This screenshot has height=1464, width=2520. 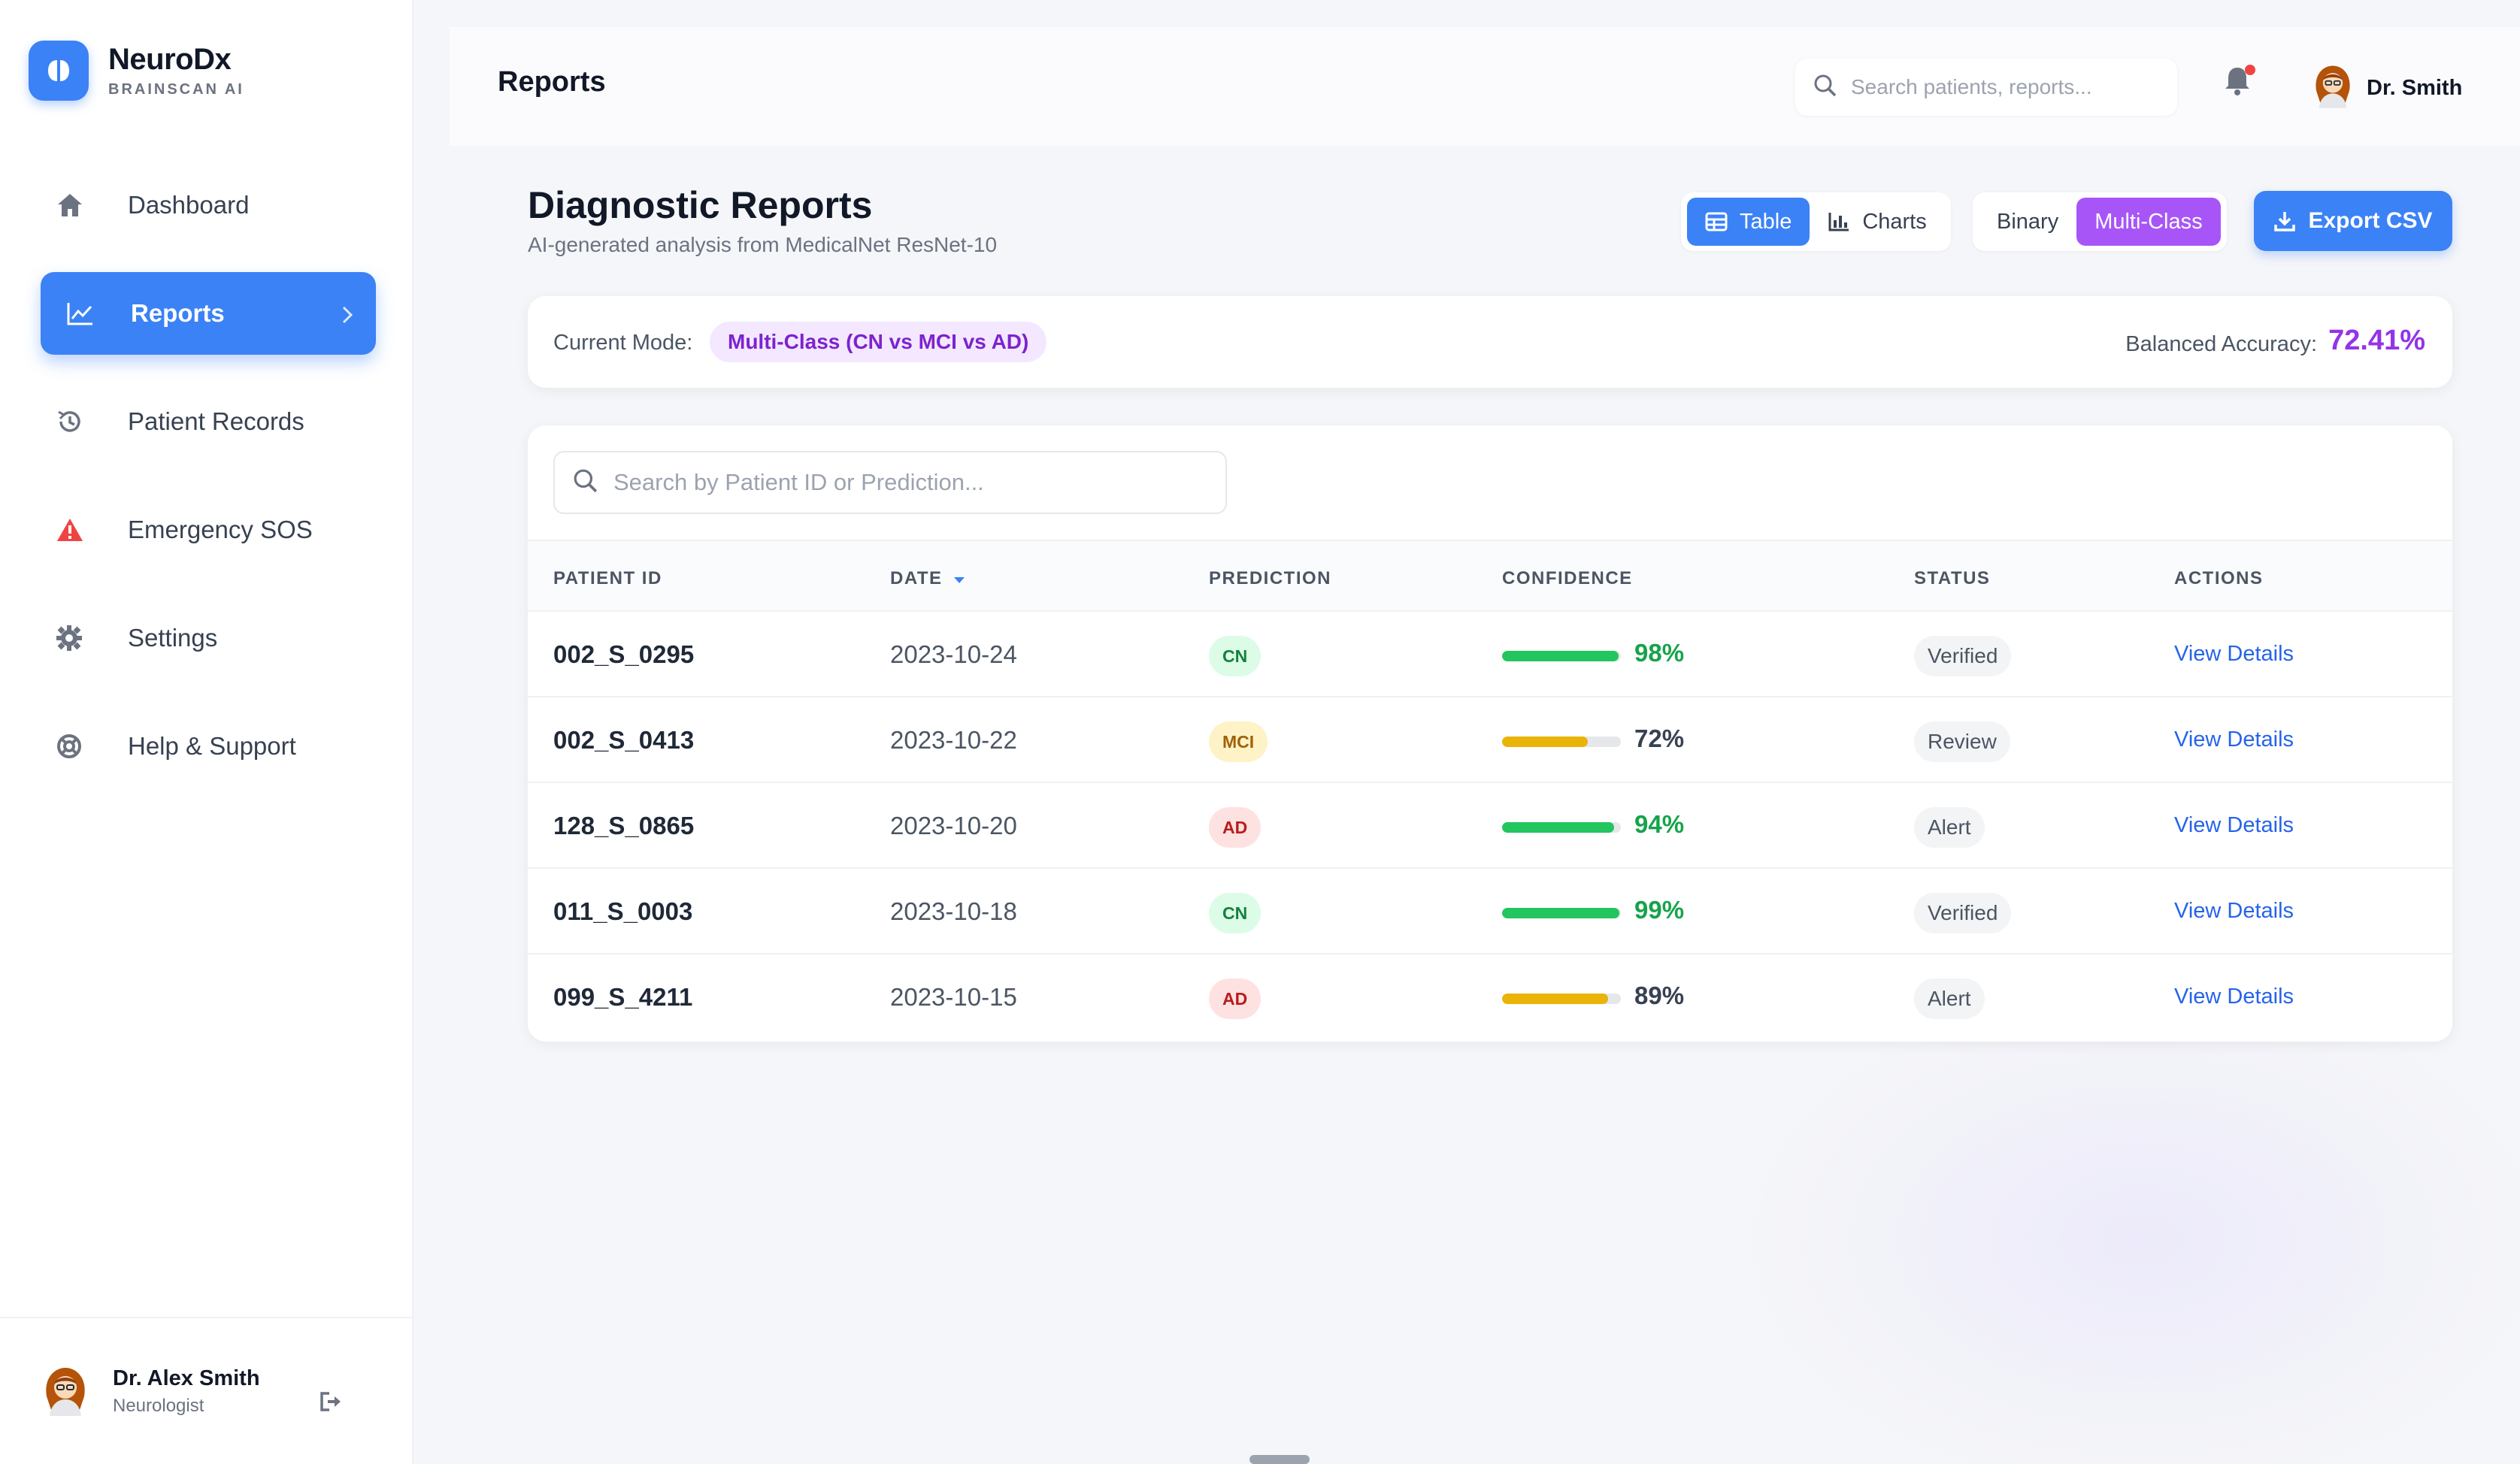 I want to click on current-mode-badge: Multi-Class (CN vs MCI vs AD), so click(x=878, y=342).